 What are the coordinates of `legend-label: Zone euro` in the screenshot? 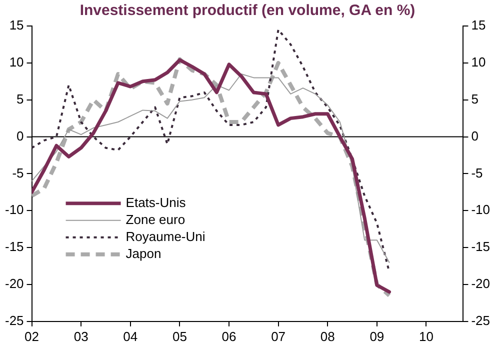 It's located at (156, 219).